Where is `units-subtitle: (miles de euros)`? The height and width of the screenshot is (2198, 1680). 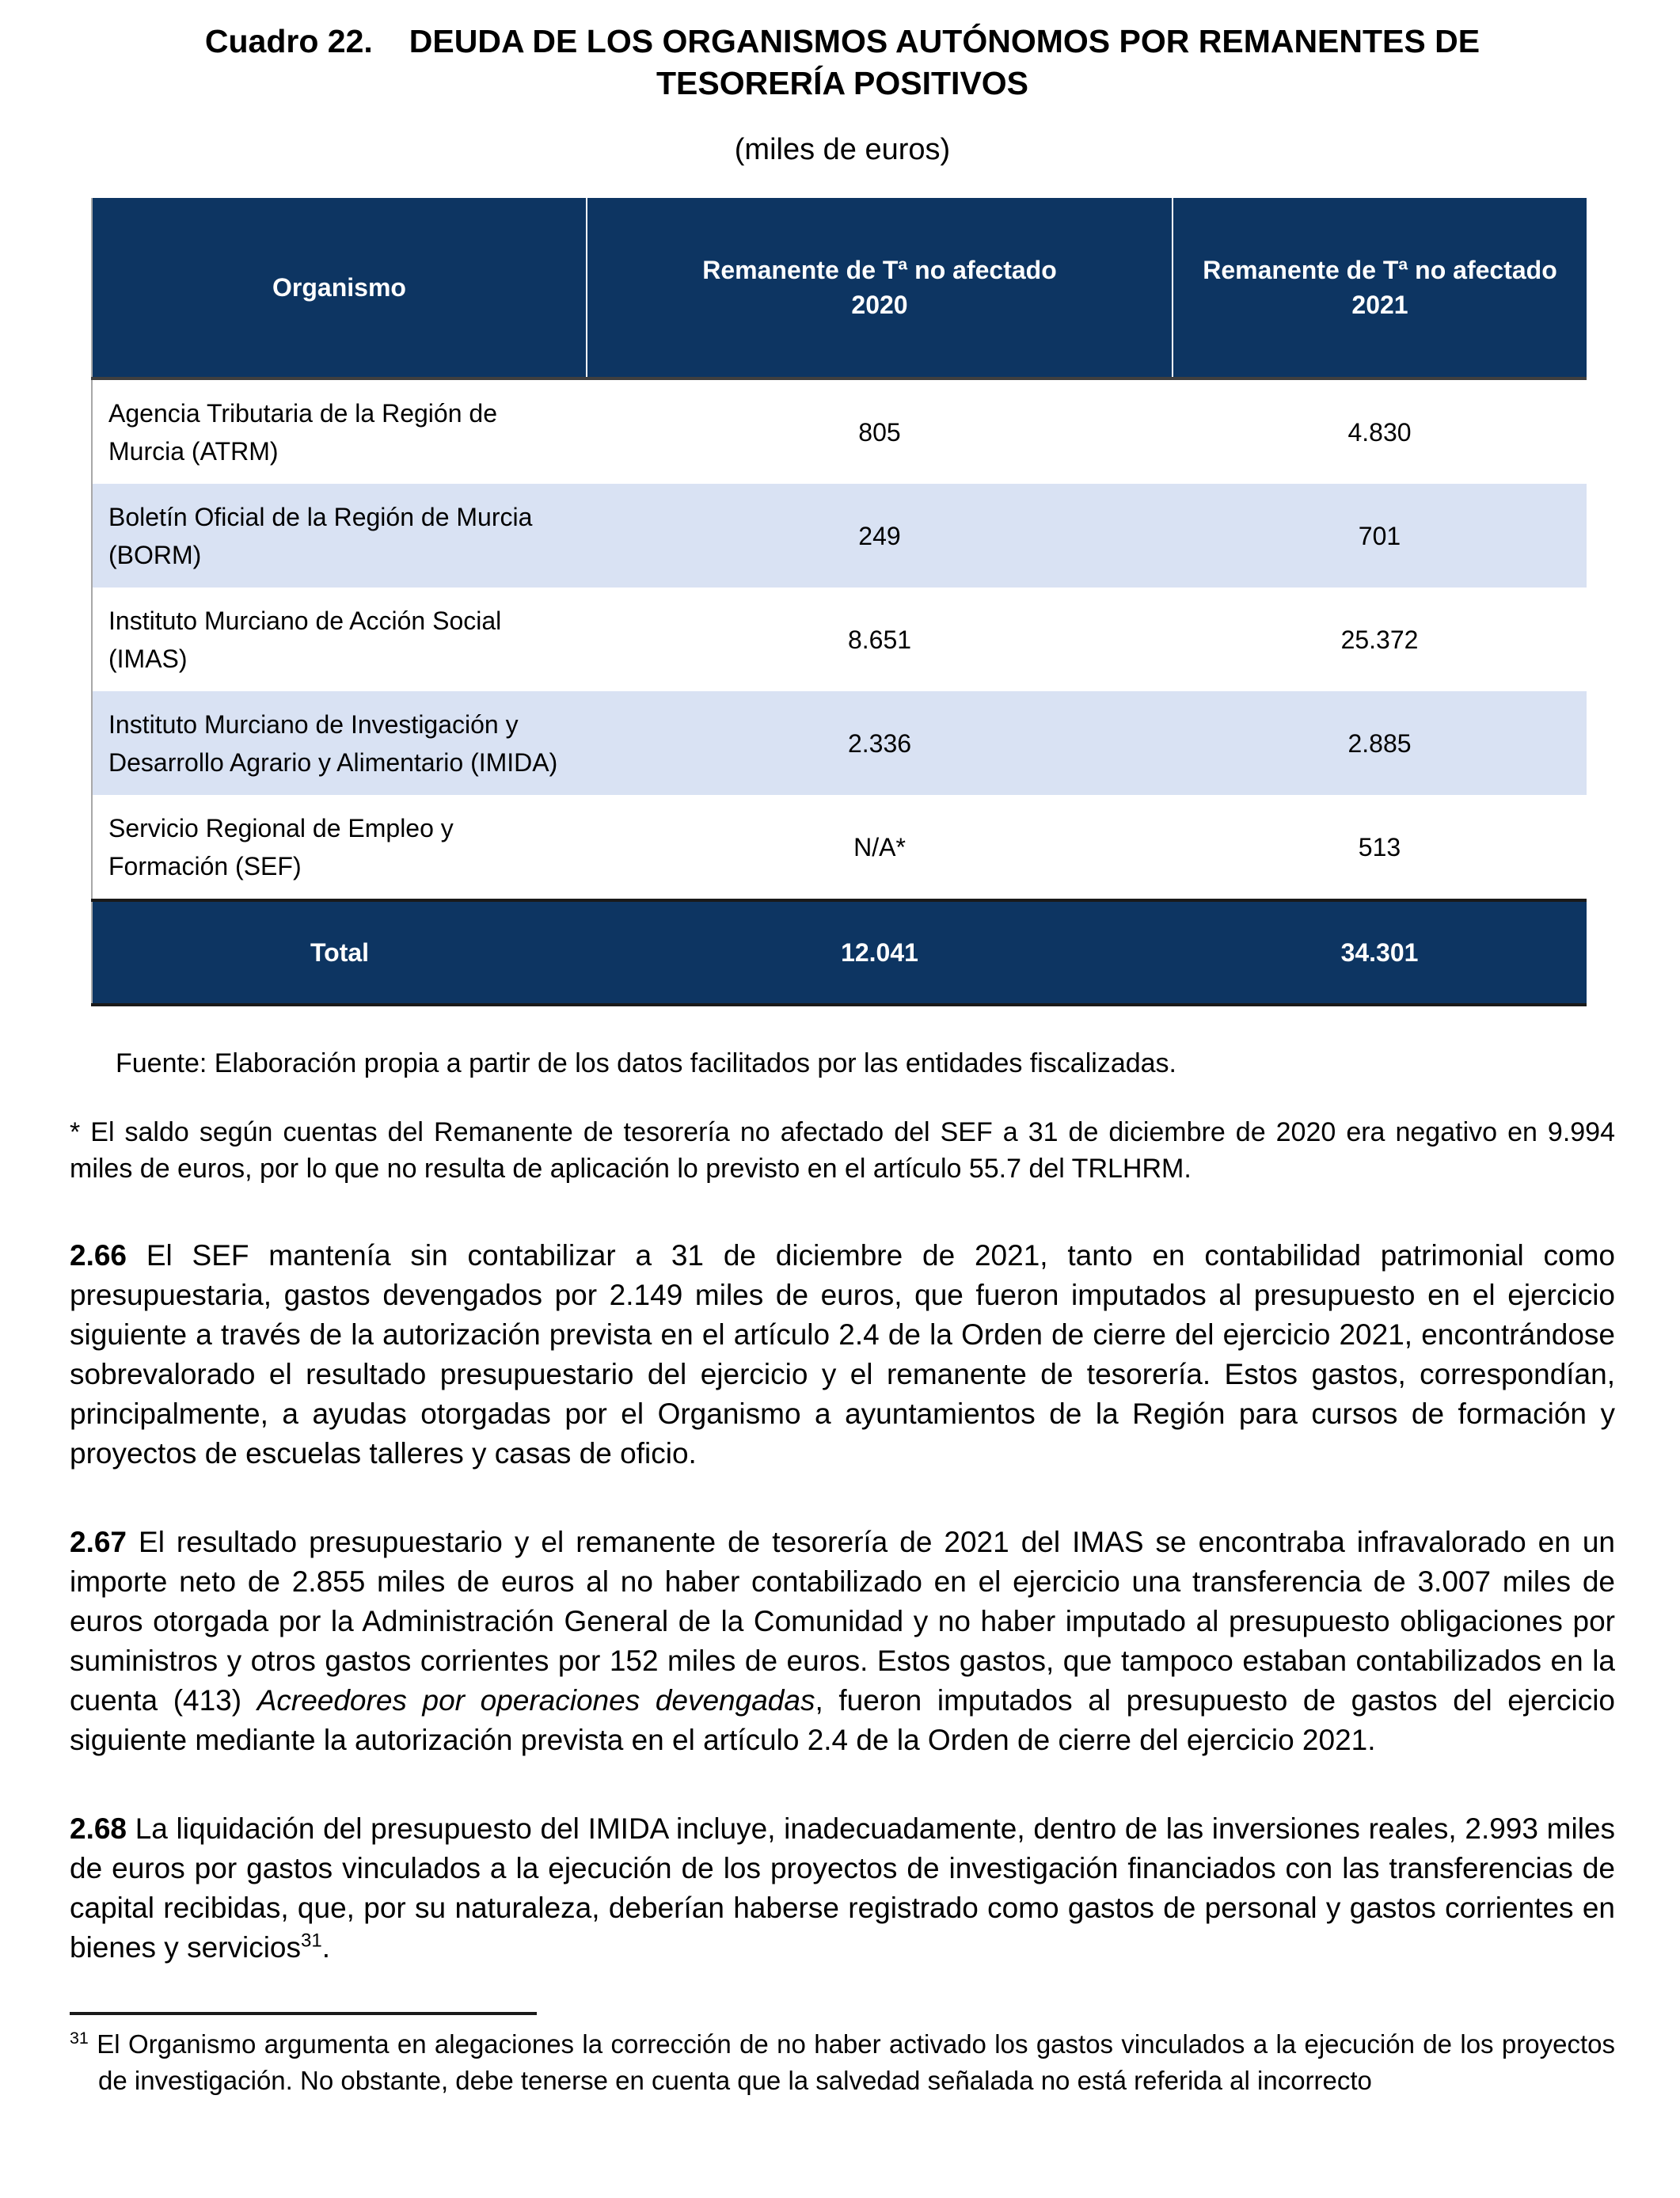 units-subtitle: (miles de euros) is located at coordinates (842, 149).